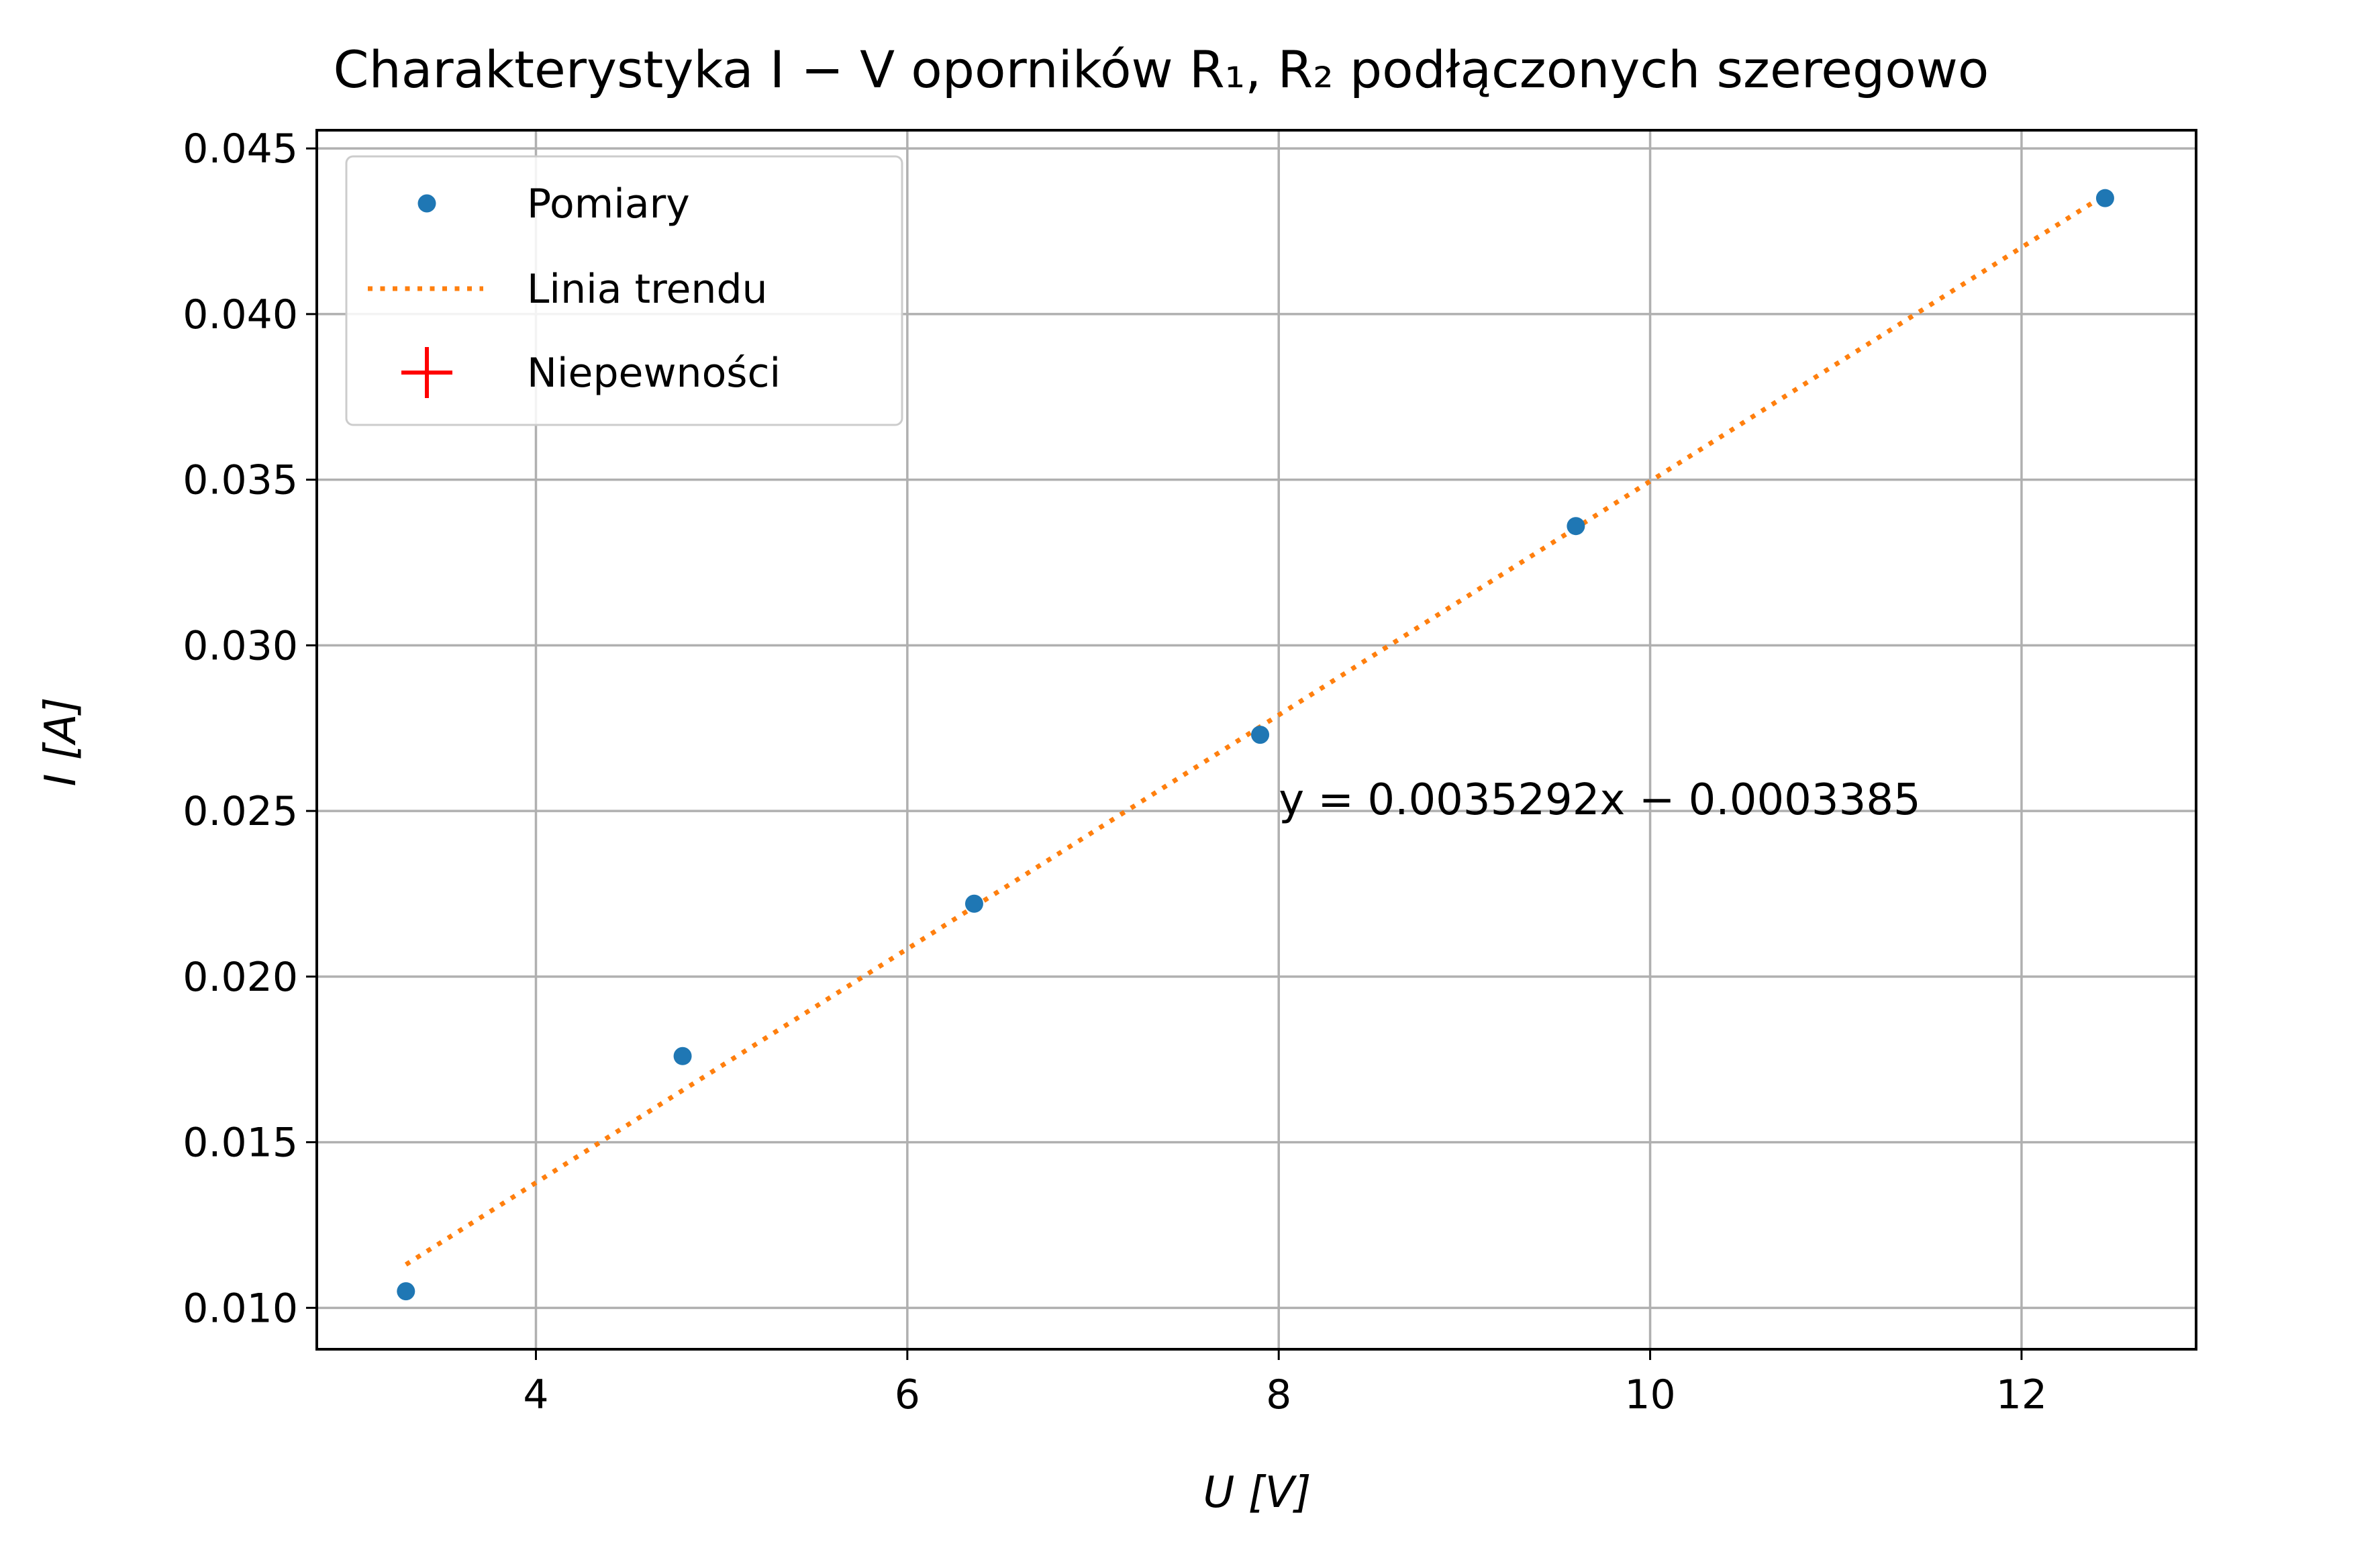 The image size is (2380, 1556). What do you see at coordinates (61, 742) in the screenshot?
I see `y-axis-title: I [A]` at bounding box center [61, 742].